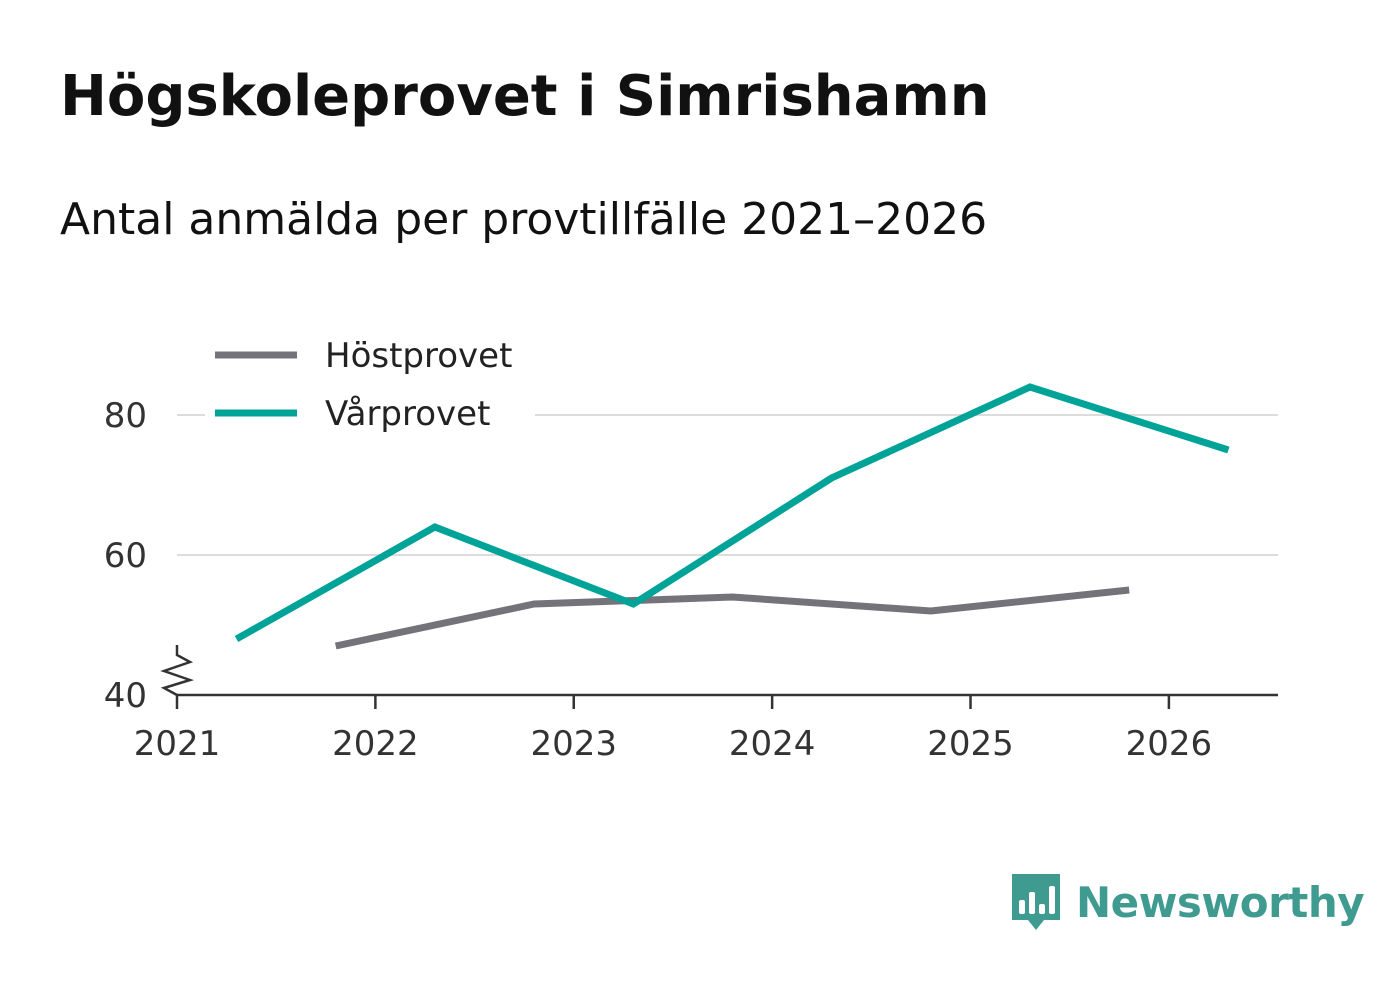 Image resolution: width=1382 pixels, height=999 pixels. What do you see at coordinates (177, 744) in the screenshot?
I see `x-tick-label: 2021` at bounding box center [177, 744].